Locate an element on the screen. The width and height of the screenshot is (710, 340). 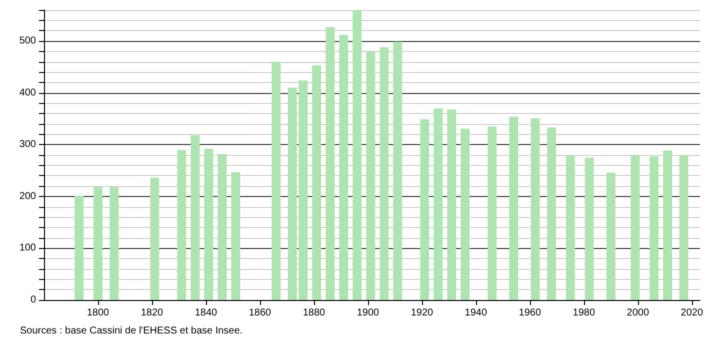
y-tick-label: 0 is located at coordinates (33, 300).